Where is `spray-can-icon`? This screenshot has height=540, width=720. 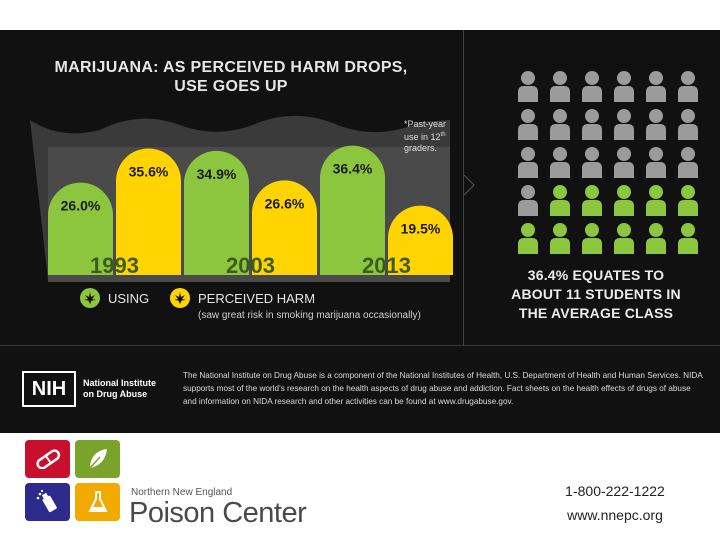 spray-can-icon is located at coordinates (47, 502).